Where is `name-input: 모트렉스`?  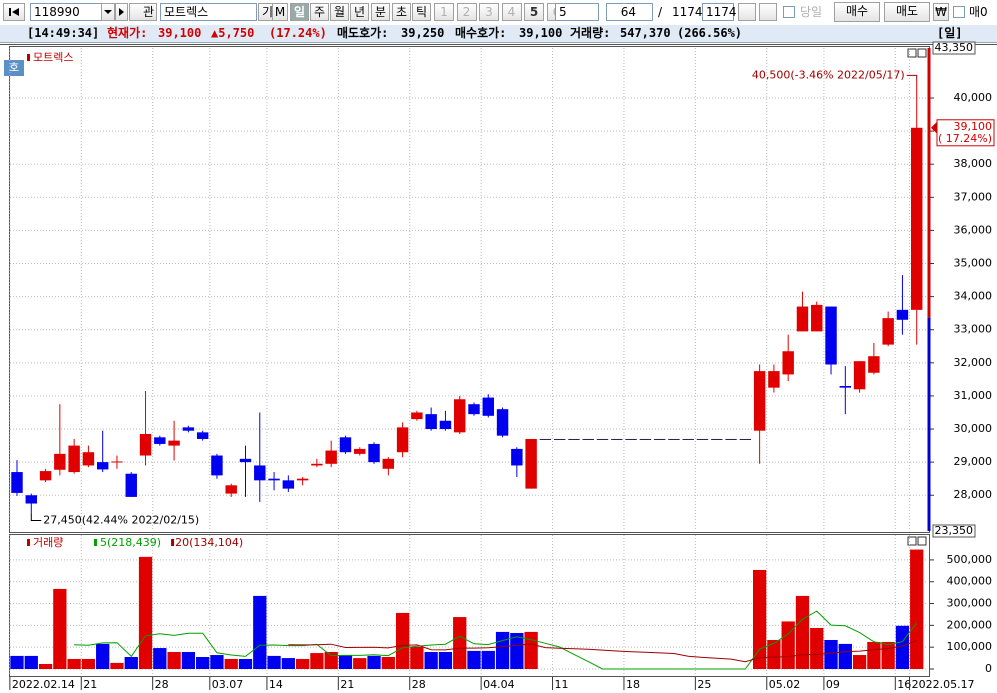
name-input: 모트렉스 is located at coordinates (208, 12).